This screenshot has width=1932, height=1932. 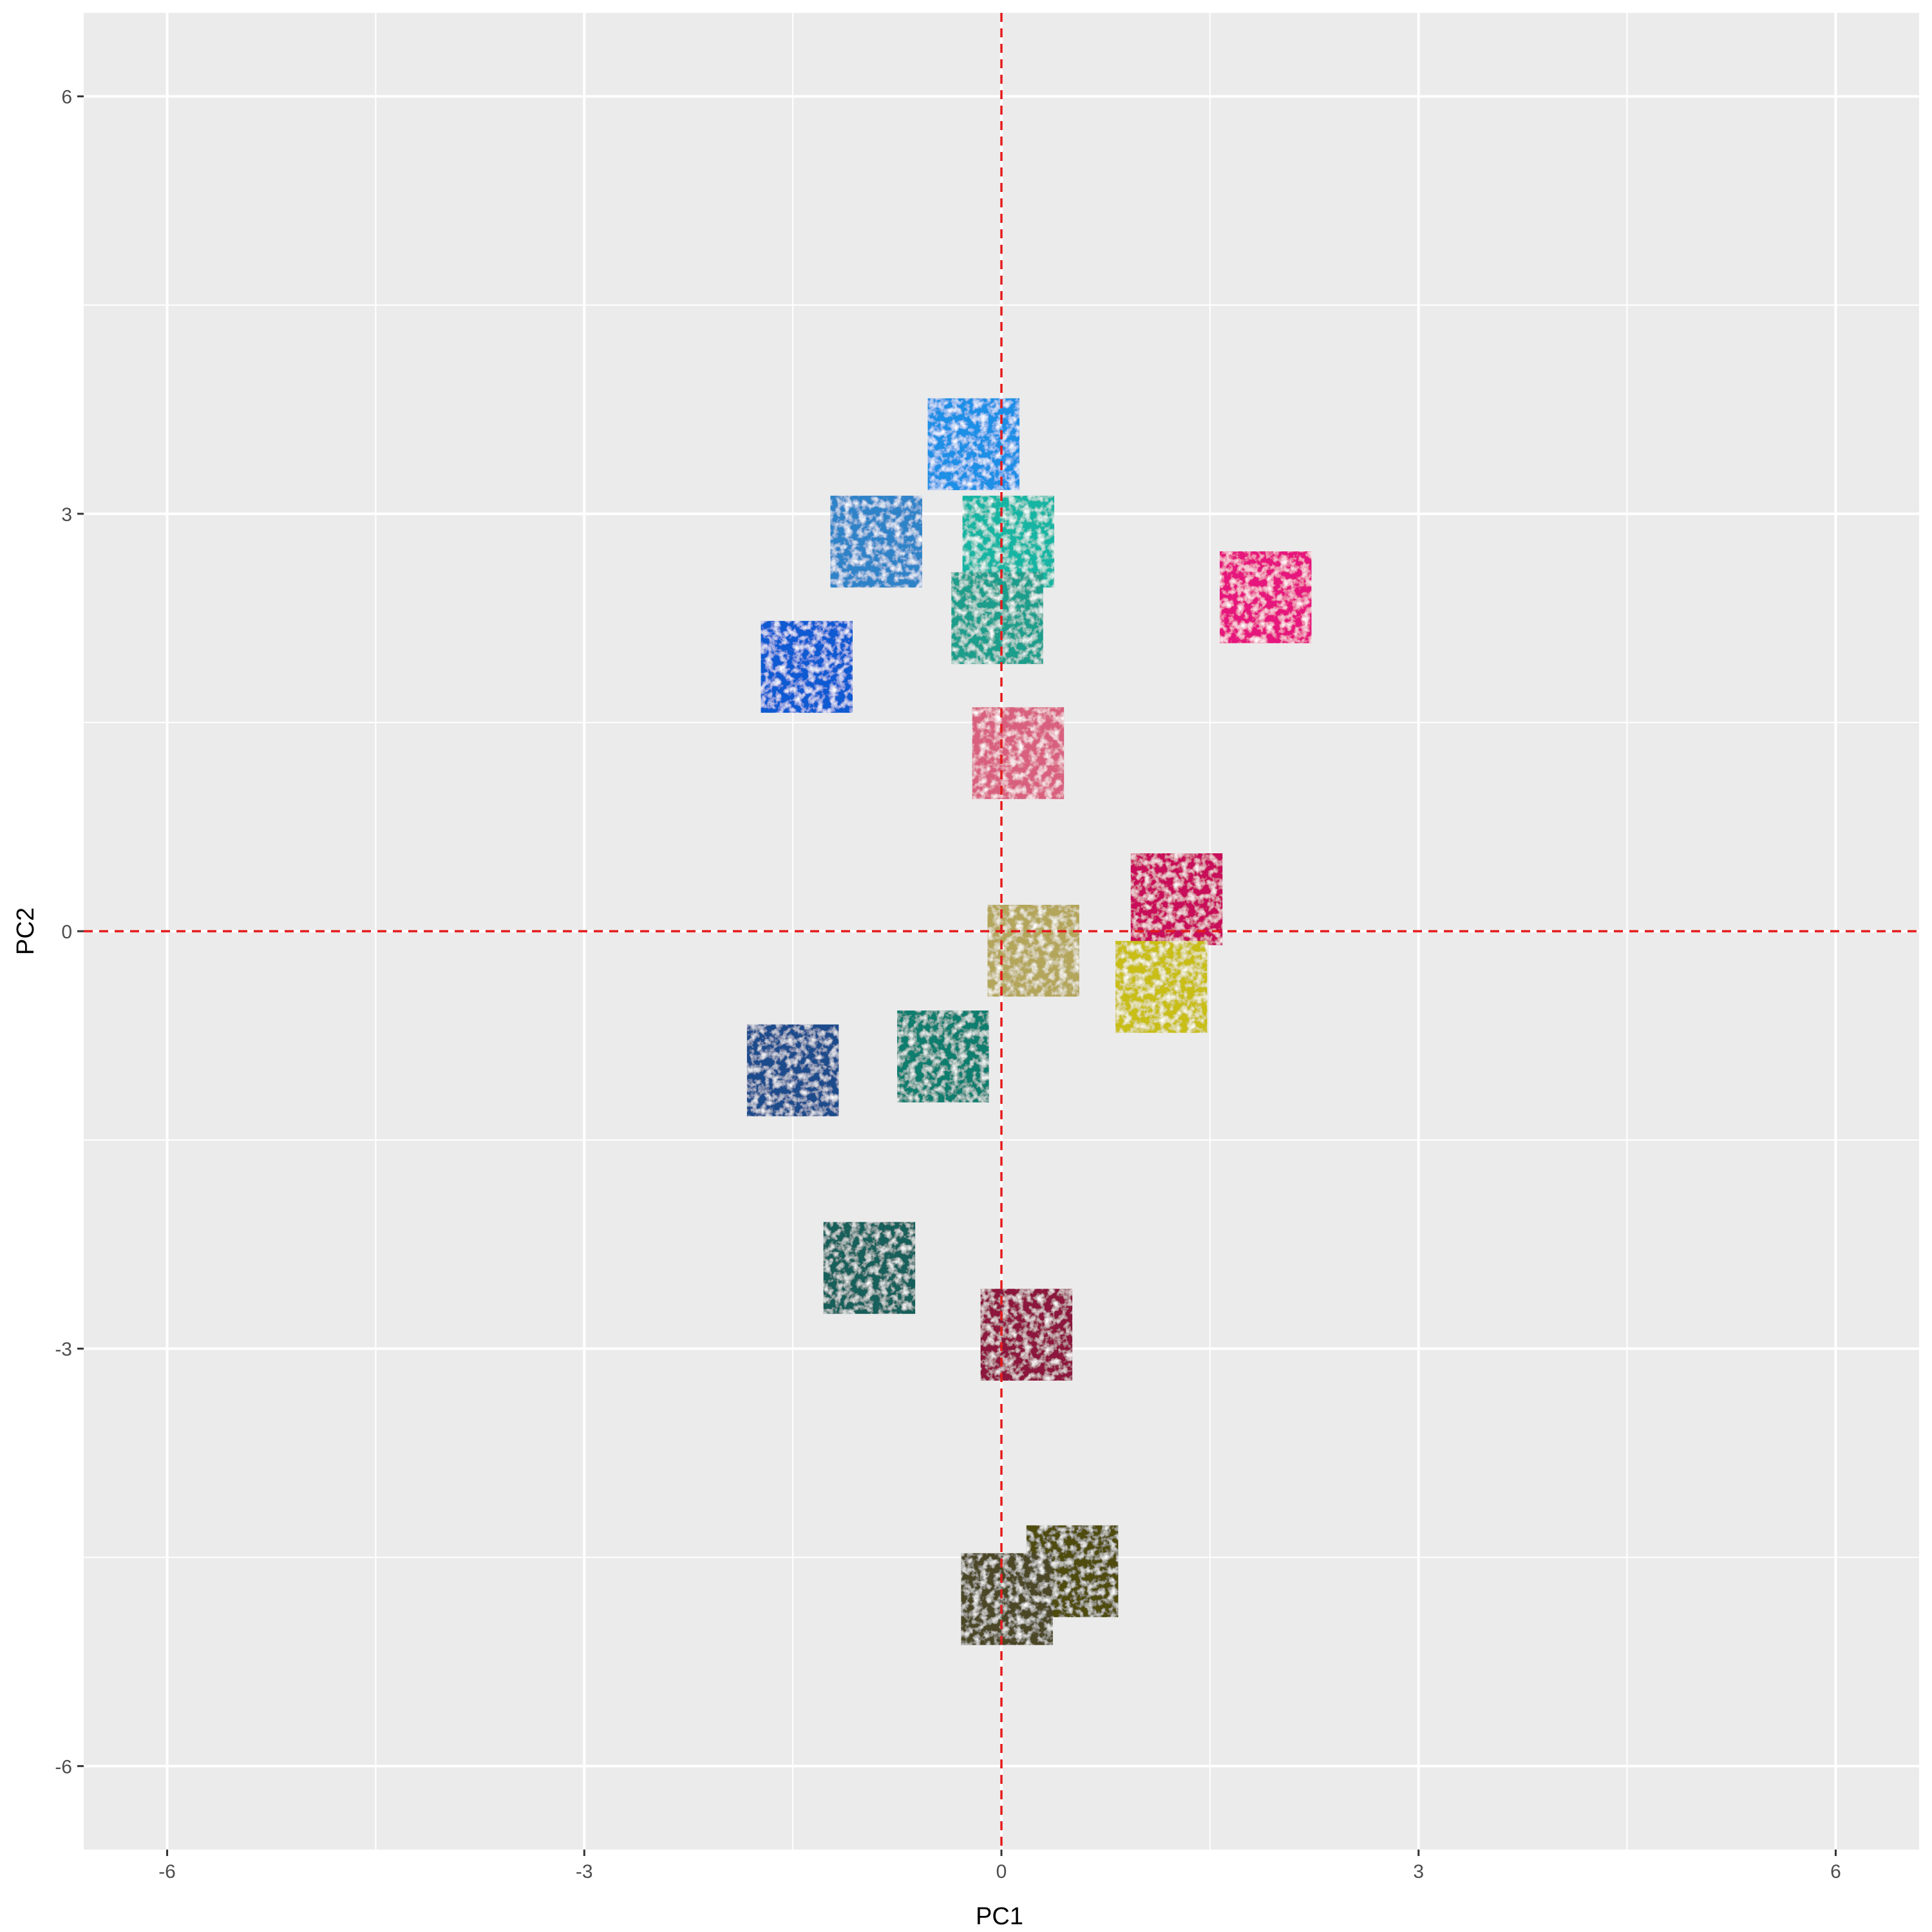 I want to click on x-tick-labels: -6 -3 0 3 6, so click(x=1000, y=1871).